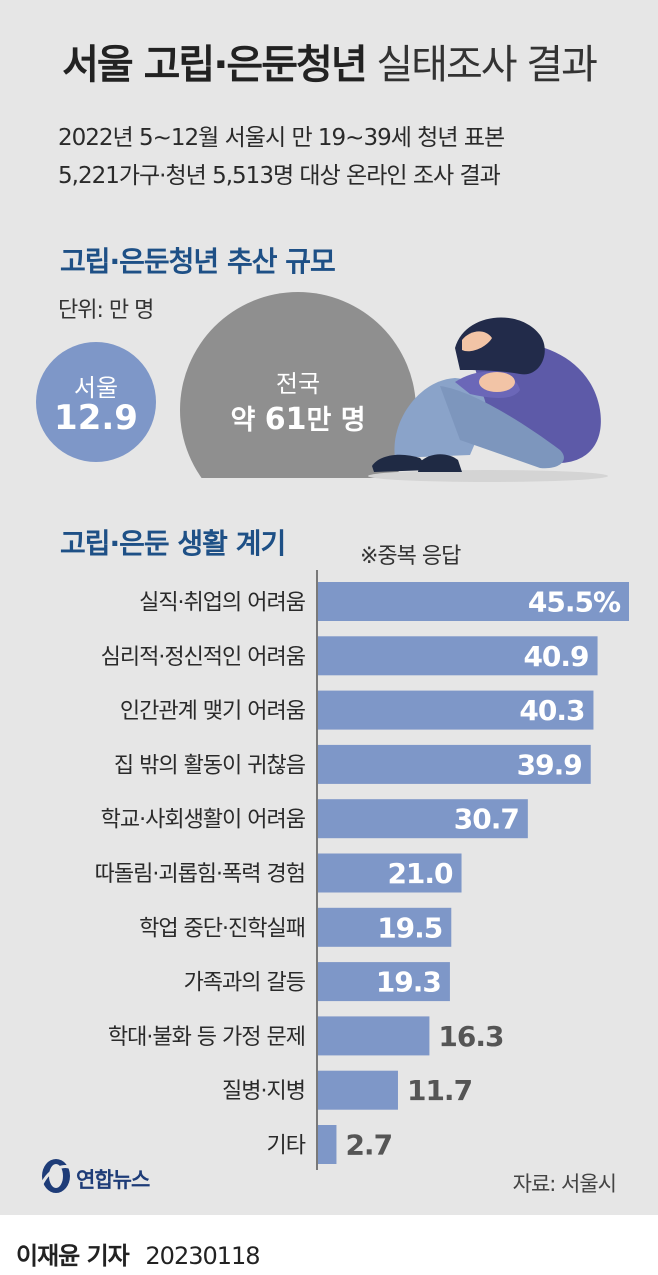 The image size is (658, 1275). Describe the element at coordinates (279, 176) in the screenshot. I see `subtitle-line-2: 5,221가구·청년 5,513명 대상 온라인 조사 결과` at that location.